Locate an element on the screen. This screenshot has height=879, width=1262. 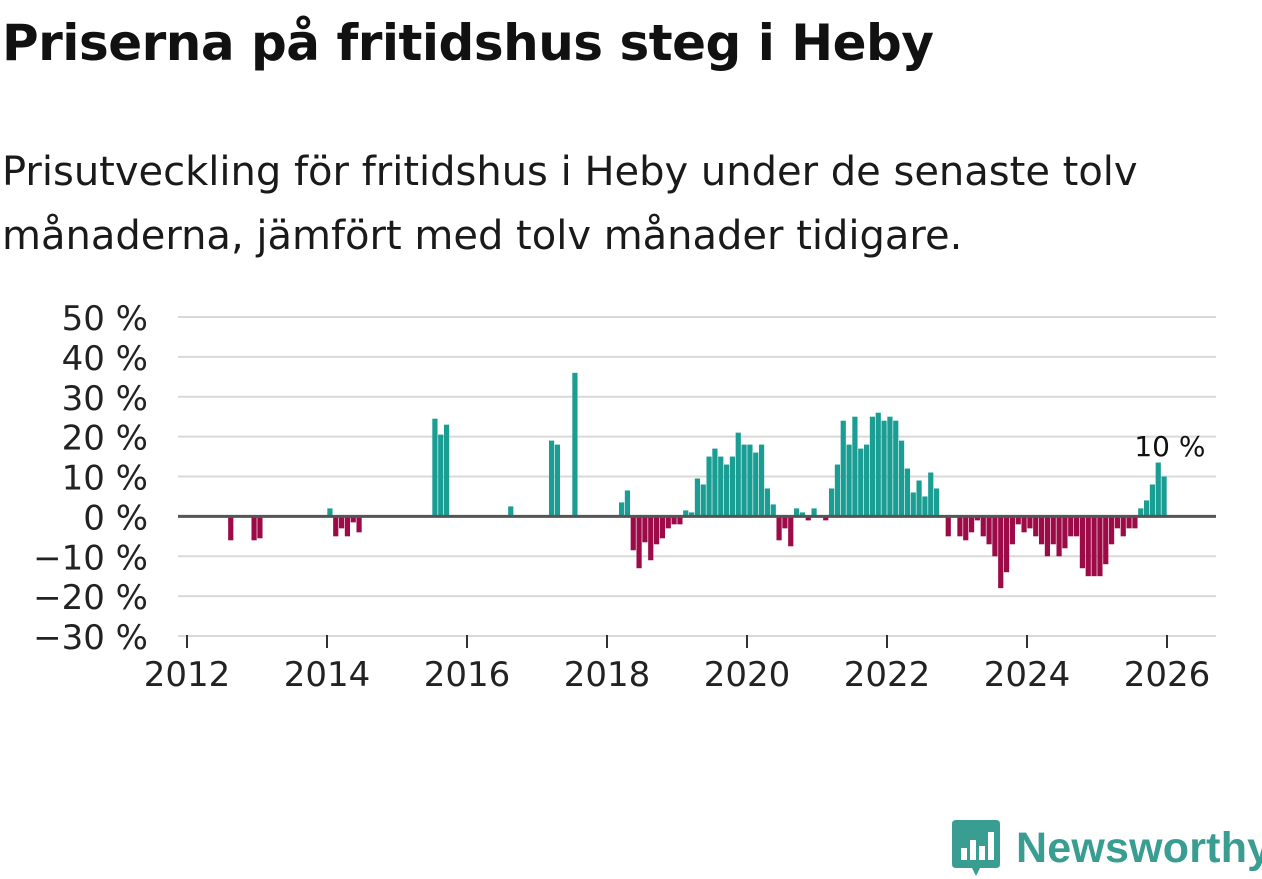
y-tick-label: 0 % is located at coordinates (115, 518).